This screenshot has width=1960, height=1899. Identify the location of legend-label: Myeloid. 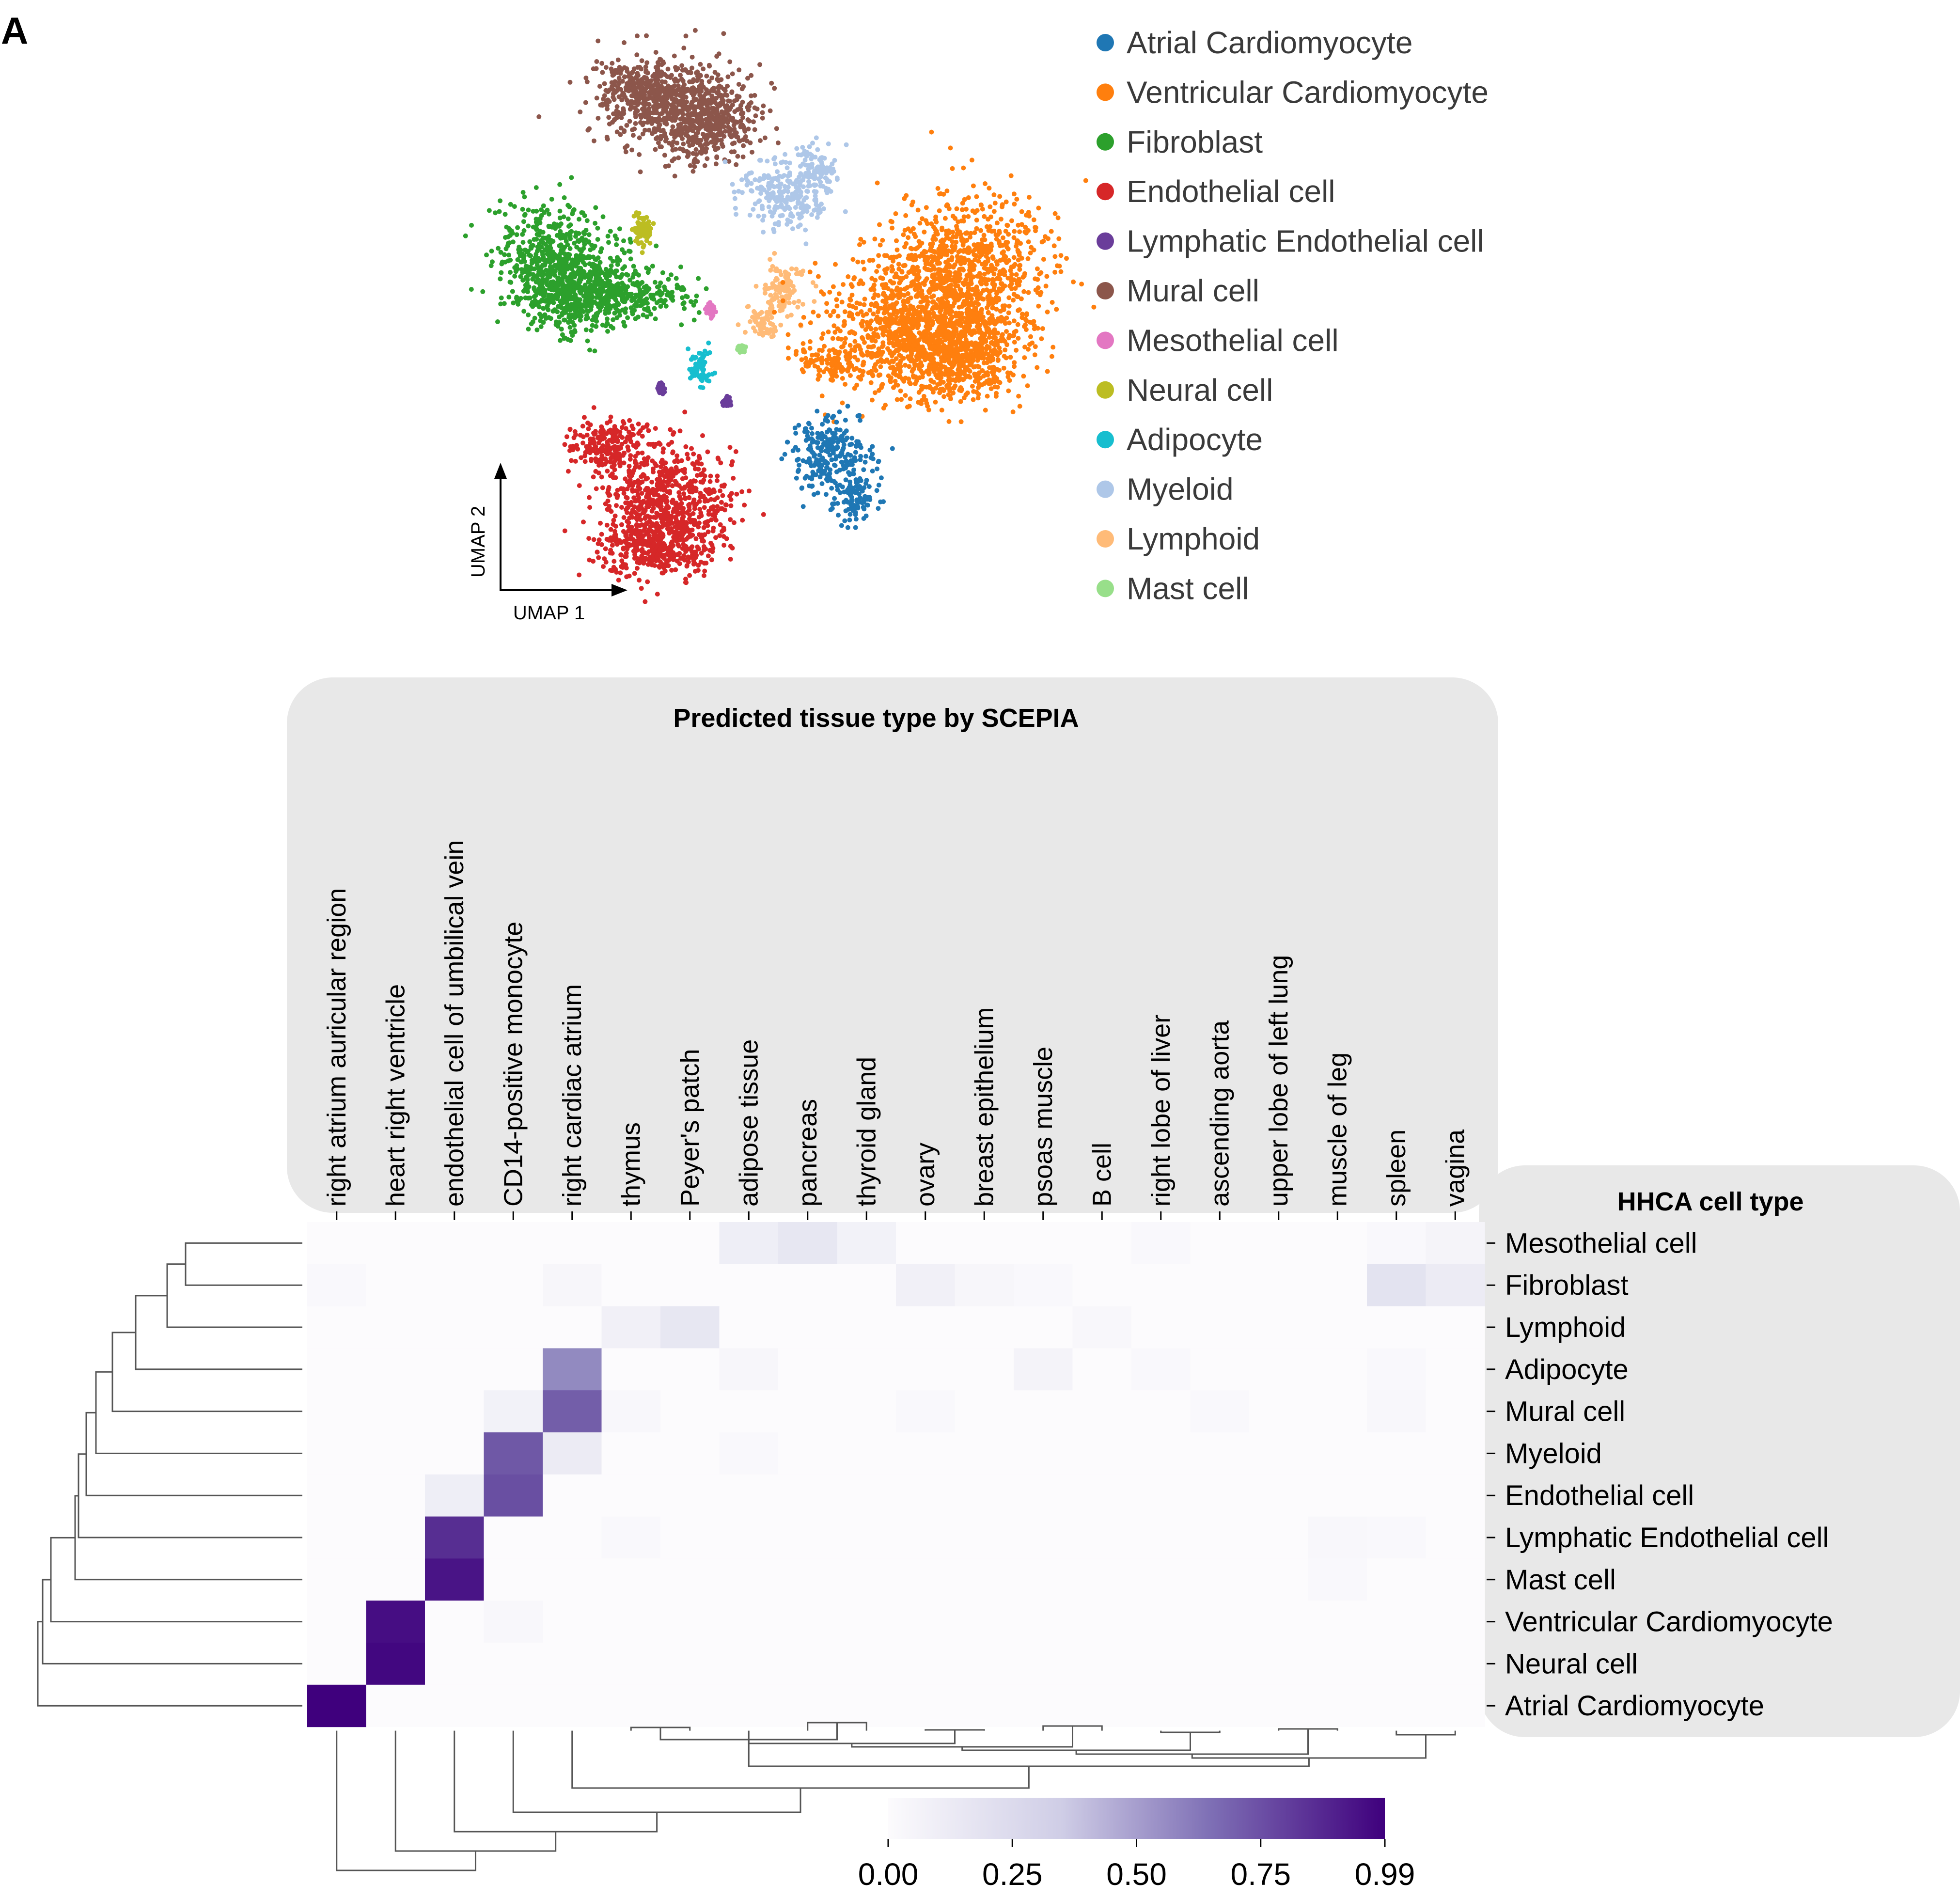
(1180, 489).